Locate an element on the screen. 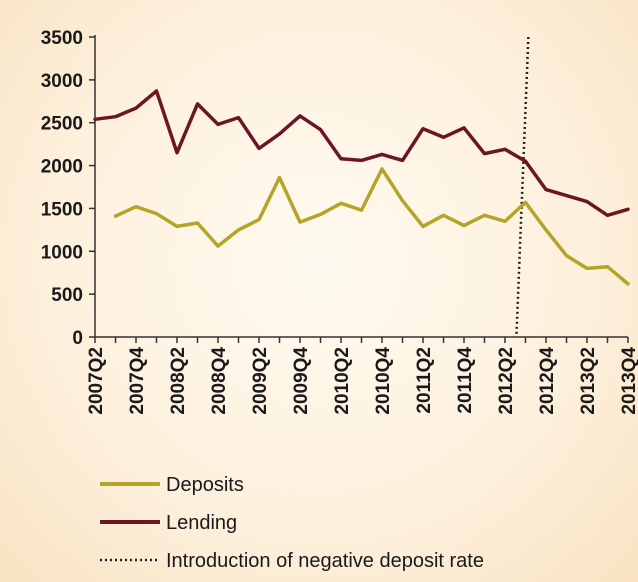  x-tick-label: 2008Q2 is located at coordinates (178, 381).